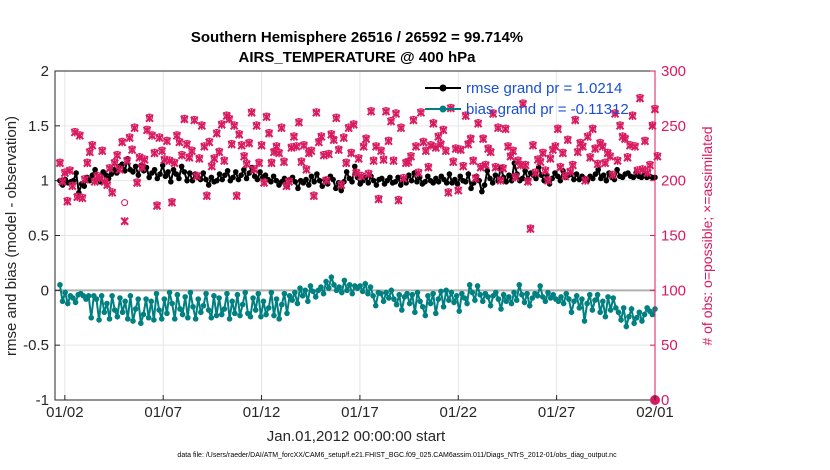 The height and width of the screenshot is (470, 830). What do you see at coordinates (41, 236) in the screenshot?
I see `left-ticks: -1 -0.5 0 0.5 1 1.5 2` at bounding box center [41, 236].